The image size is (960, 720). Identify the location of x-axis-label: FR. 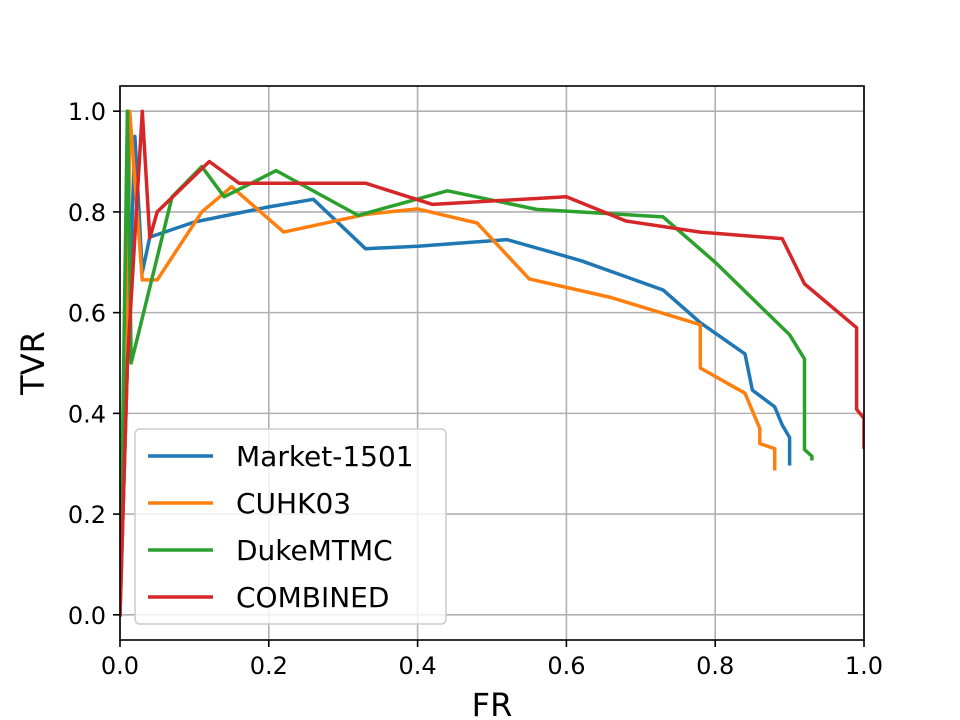
(492, 703).